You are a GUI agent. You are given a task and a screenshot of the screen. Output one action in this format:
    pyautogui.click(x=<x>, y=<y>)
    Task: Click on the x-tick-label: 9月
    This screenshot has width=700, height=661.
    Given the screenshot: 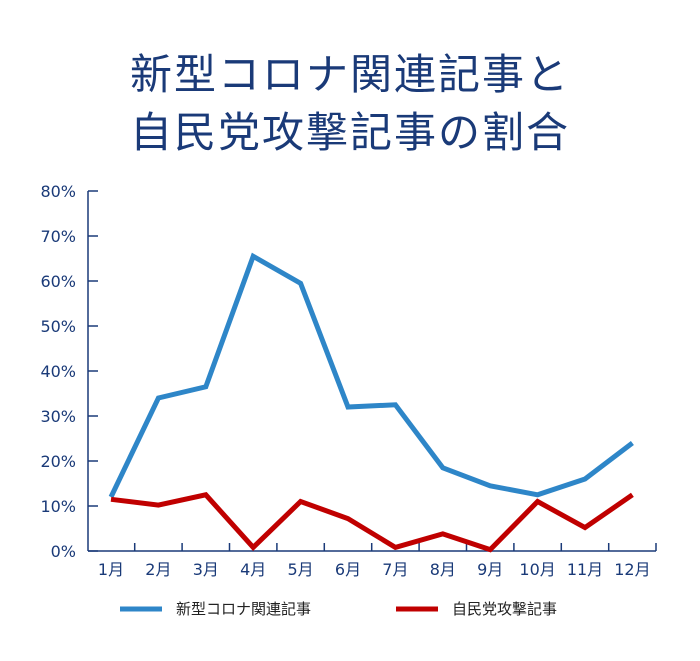 What is the action you would take?
    pyautogui.click(x=490, y=569)
    